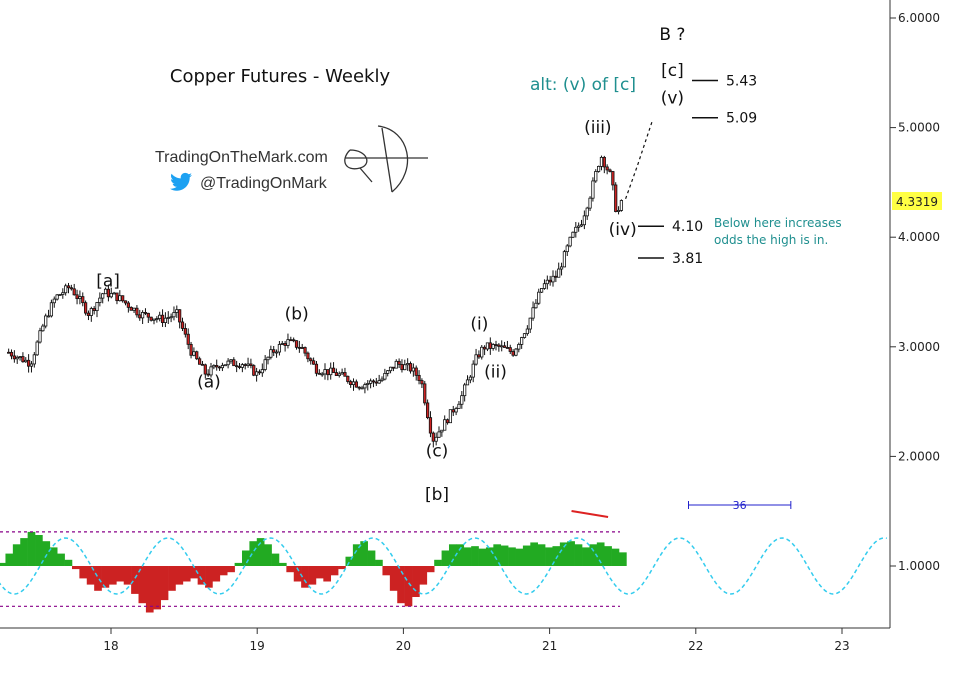  I want to click on price-tick-label: 4.0000, so click(919, 237).